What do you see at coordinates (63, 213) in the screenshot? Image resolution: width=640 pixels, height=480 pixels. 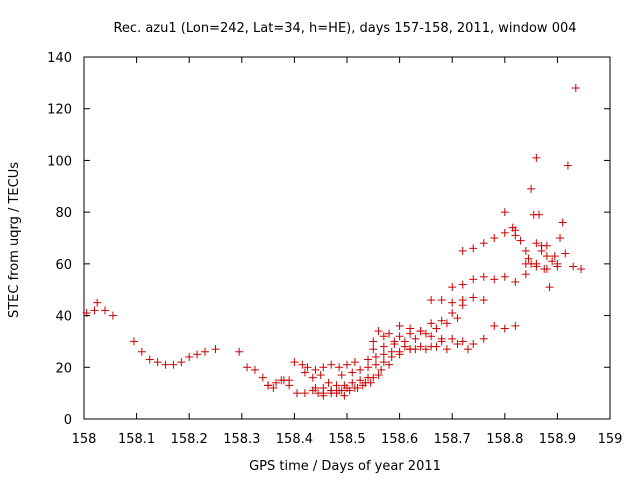 I see `y-tick-label: 80` at bounding box center [63, 213].